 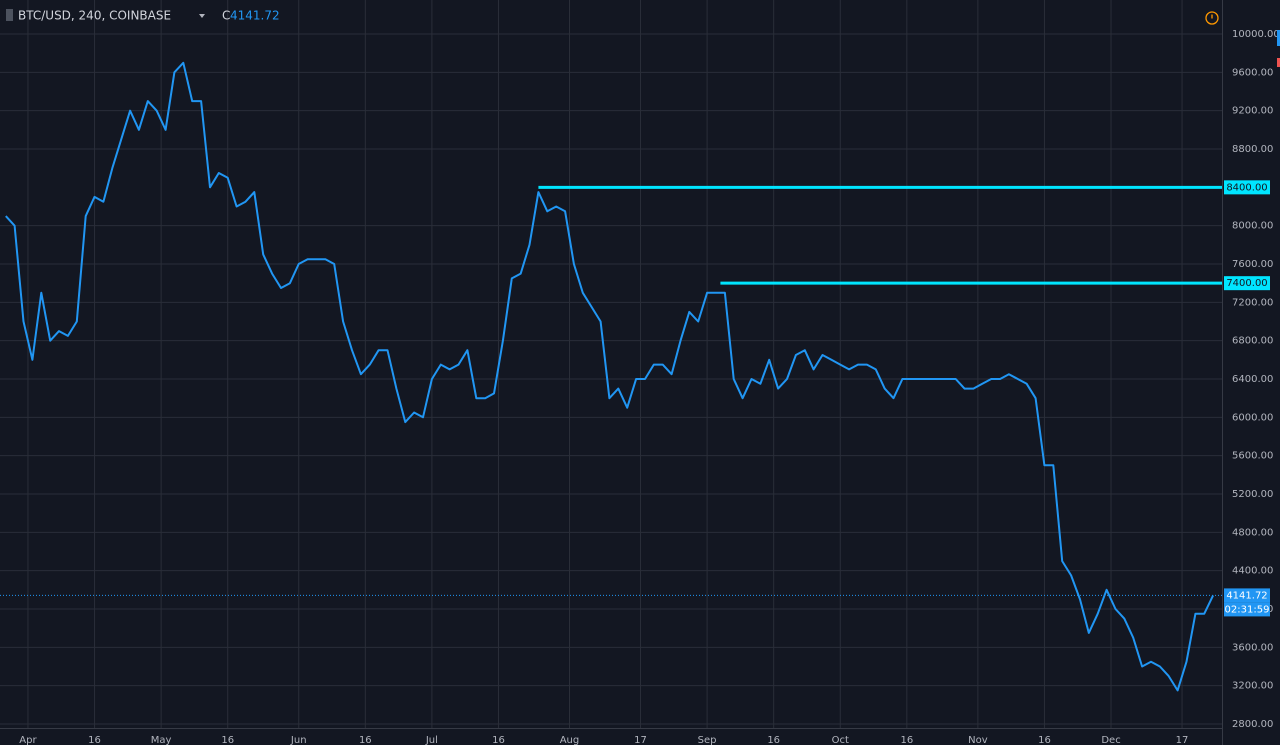 I want to click on y-tick-label: 6800.00, so click(x=1252, y=341).